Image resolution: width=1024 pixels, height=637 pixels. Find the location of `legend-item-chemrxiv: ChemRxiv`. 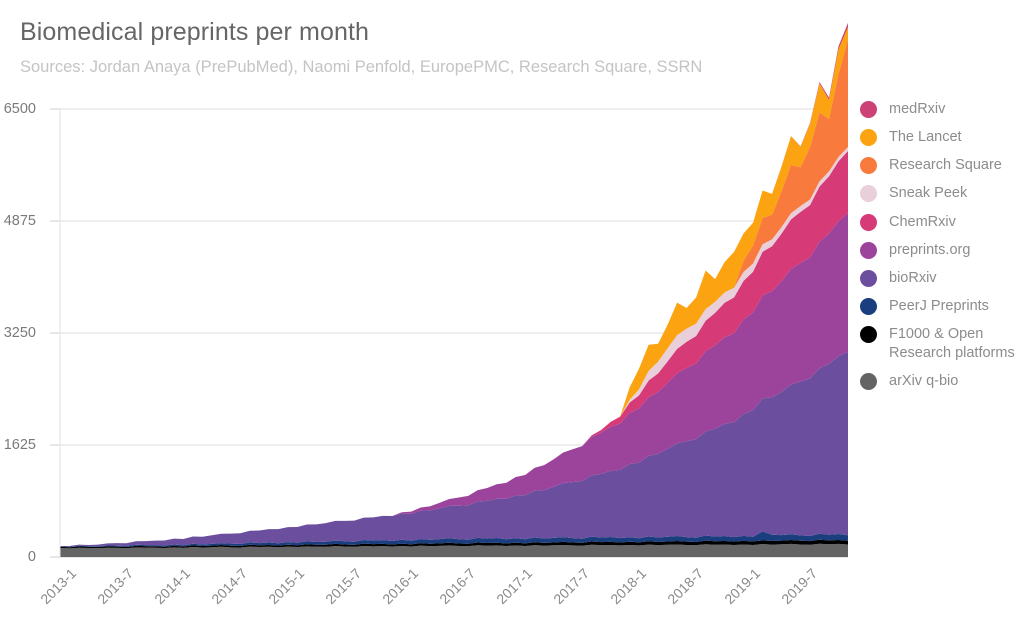

legend-item-chemrxiv: ChemRxiv is located at coordinates (942, 222).